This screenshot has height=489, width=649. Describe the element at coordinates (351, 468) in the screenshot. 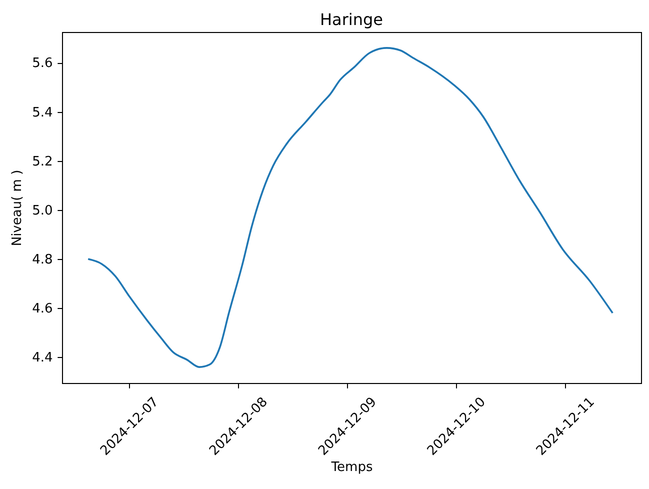

I see `x-axis-title: Temps` at that location.